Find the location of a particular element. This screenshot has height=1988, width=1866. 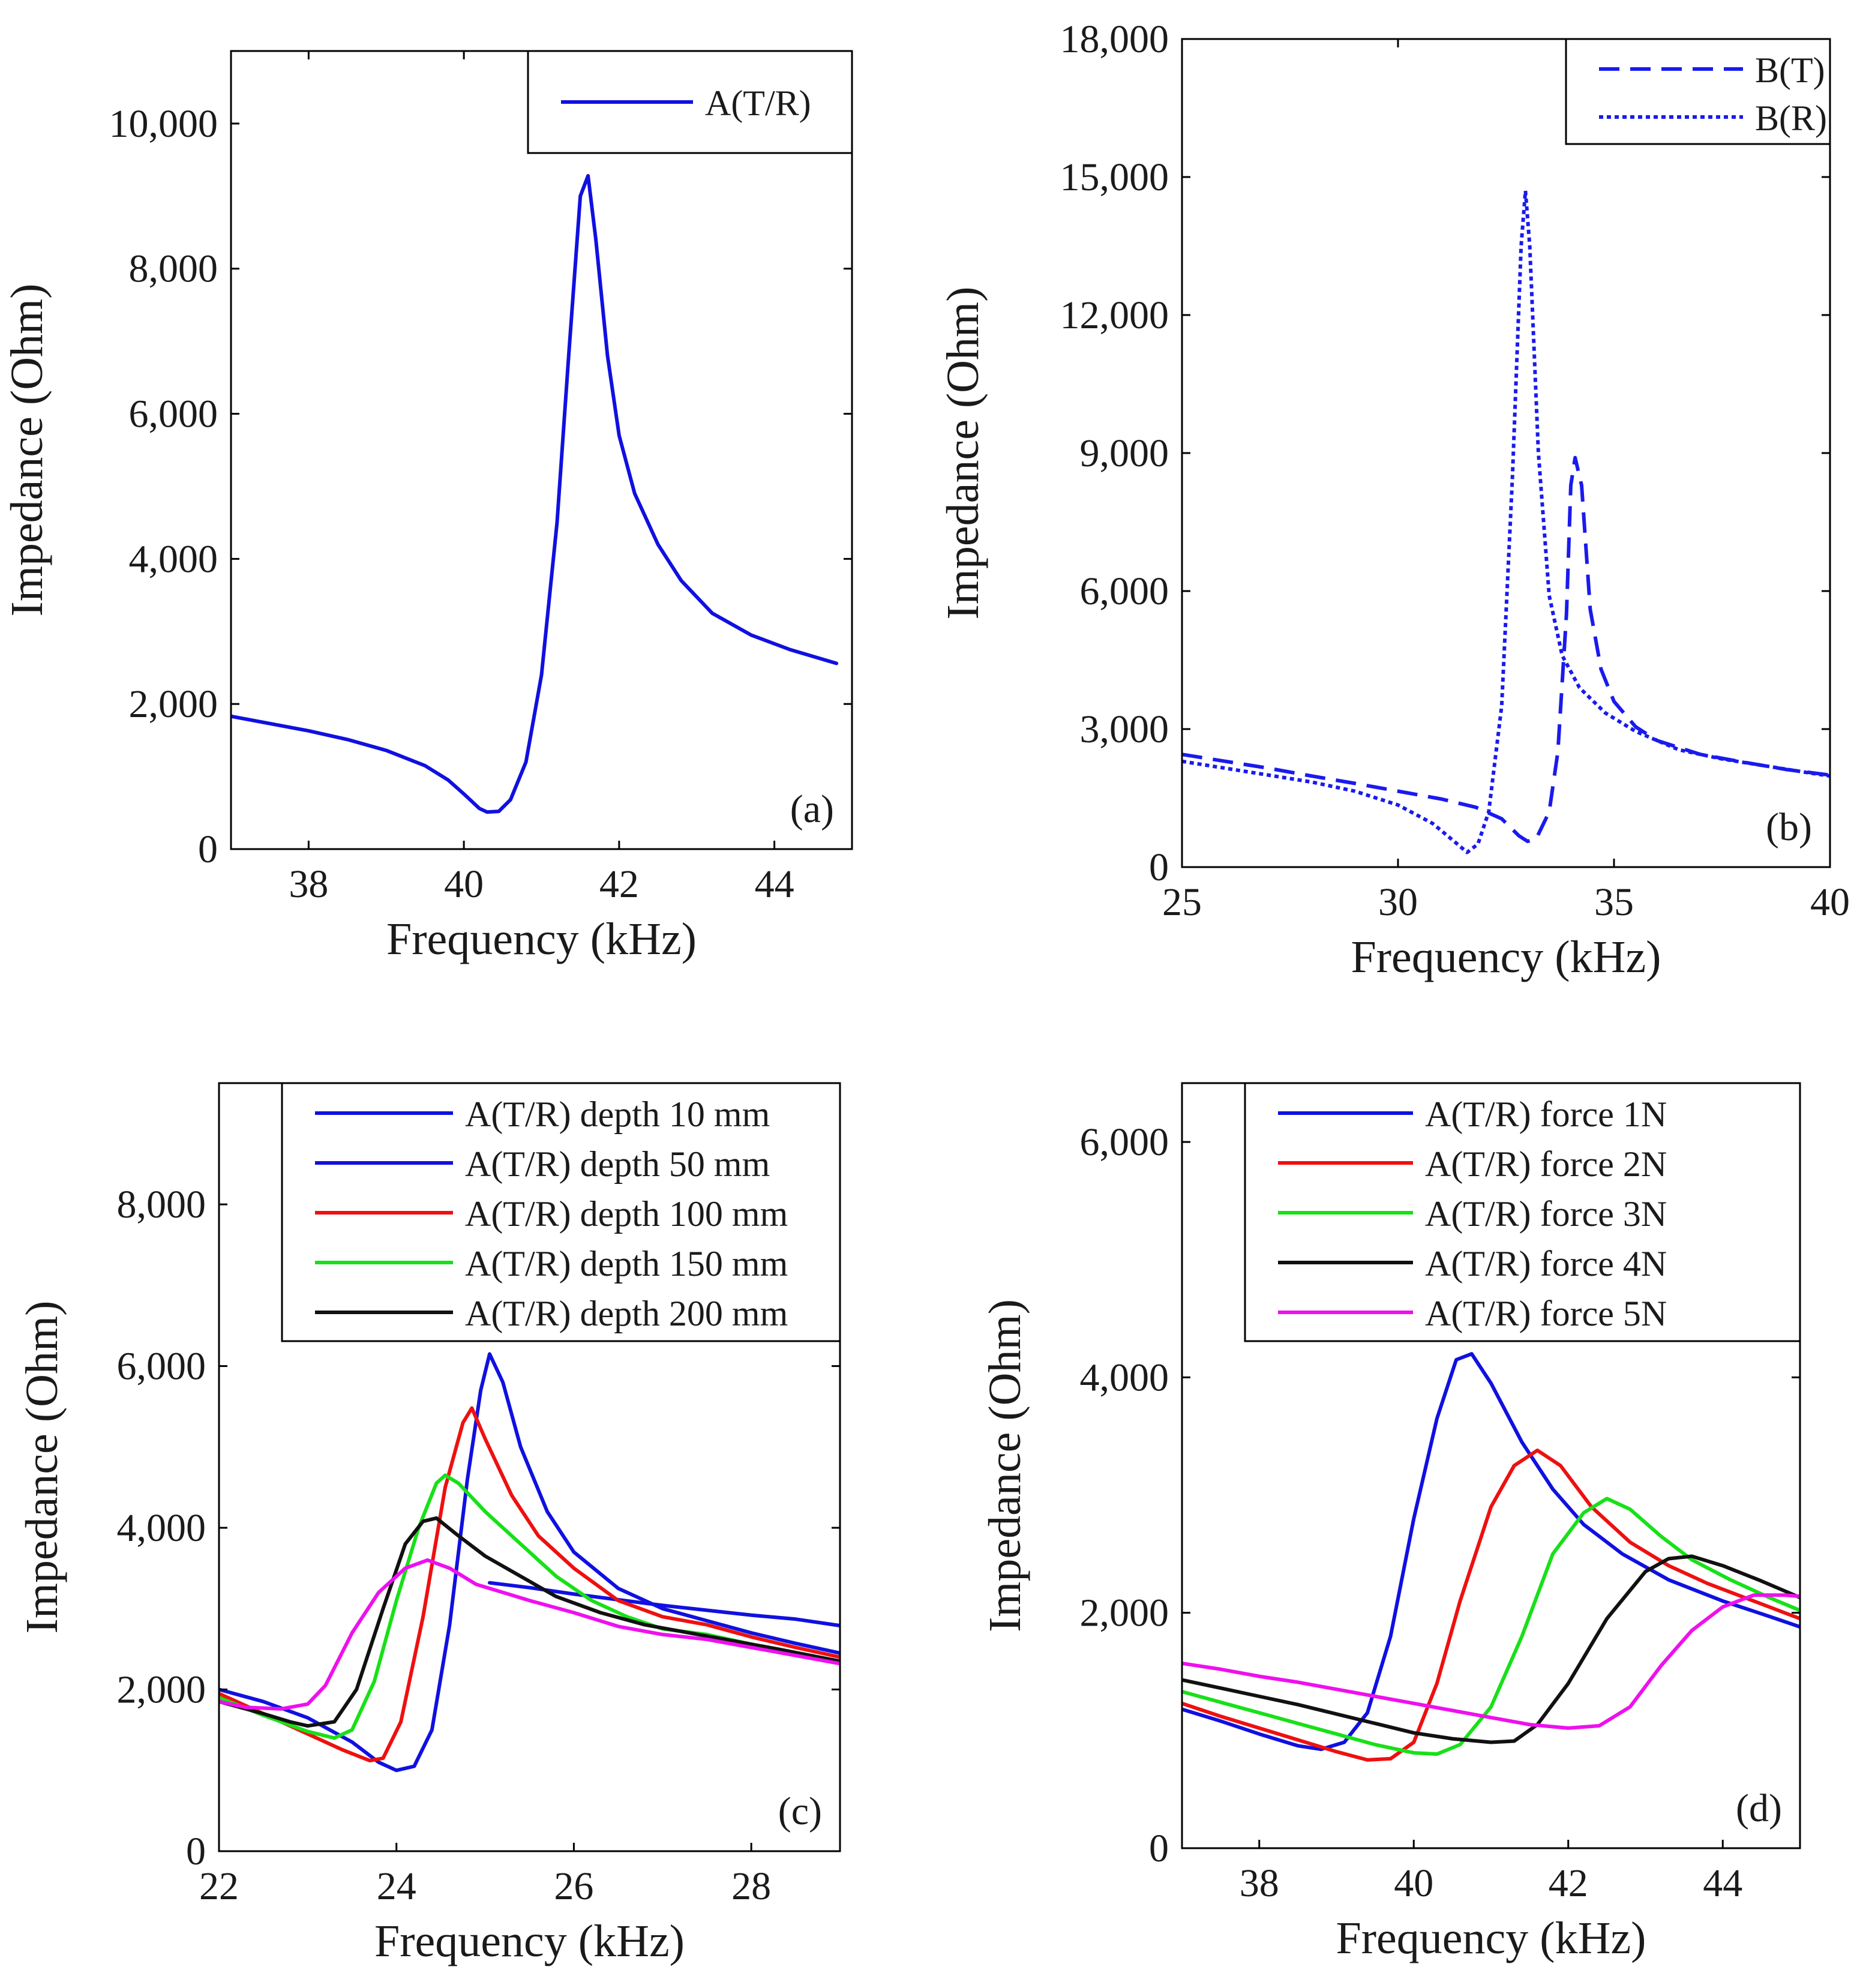

panel-label: (a) is located at coordinates (812, 809).